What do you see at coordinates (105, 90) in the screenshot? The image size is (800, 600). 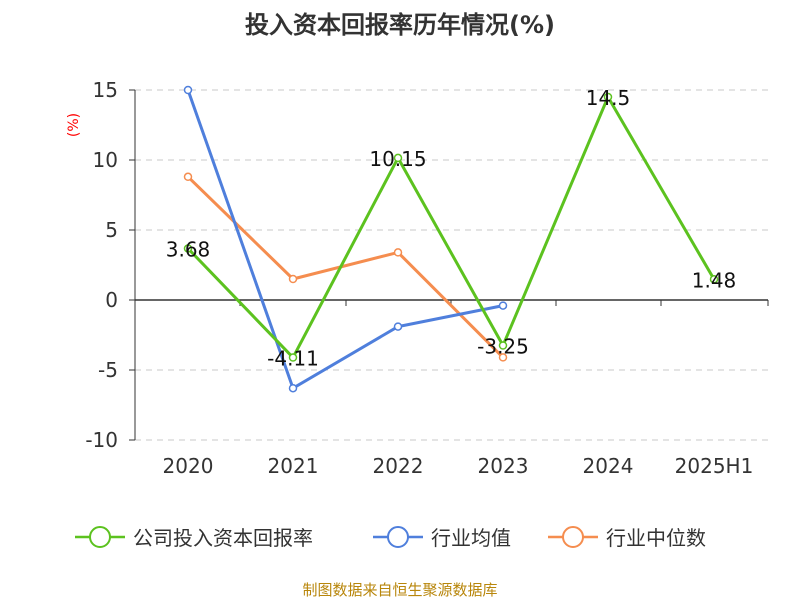 I see `y-tick-label: 15` at bounding box center [105, 90].